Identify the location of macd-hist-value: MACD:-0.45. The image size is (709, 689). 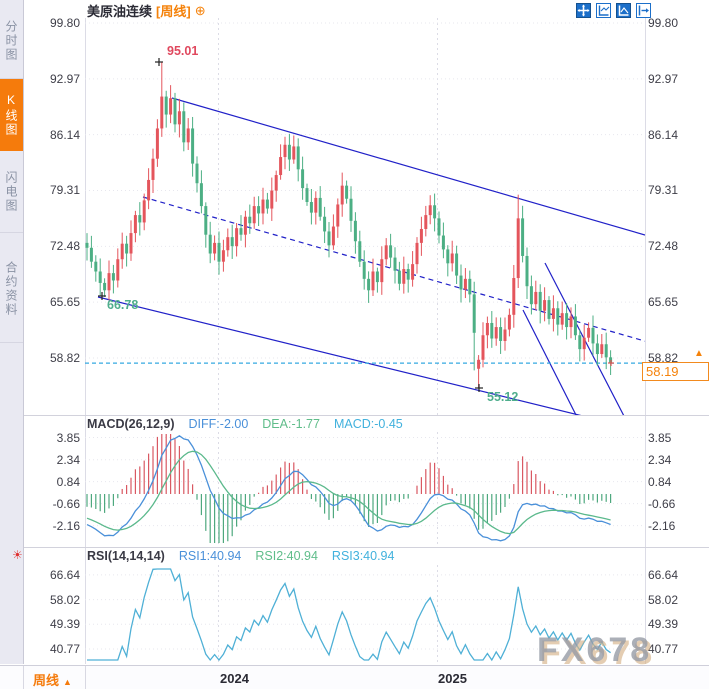
(368, 424).